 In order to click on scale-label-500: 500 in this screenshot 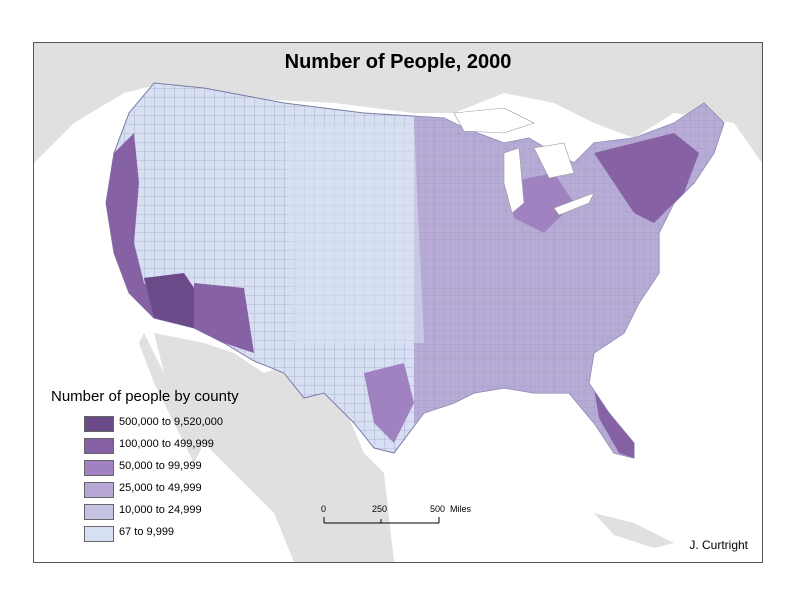, I will do `click(438, 509)`.